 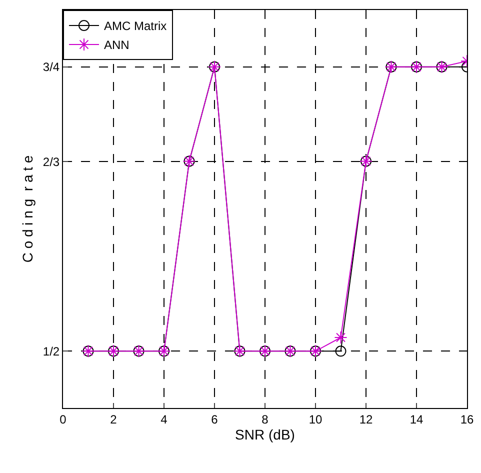 What do you see at coordinates (164, 419) in the screenshot?
I see `x-tick-label: 4` at bounding box center [164, 419].